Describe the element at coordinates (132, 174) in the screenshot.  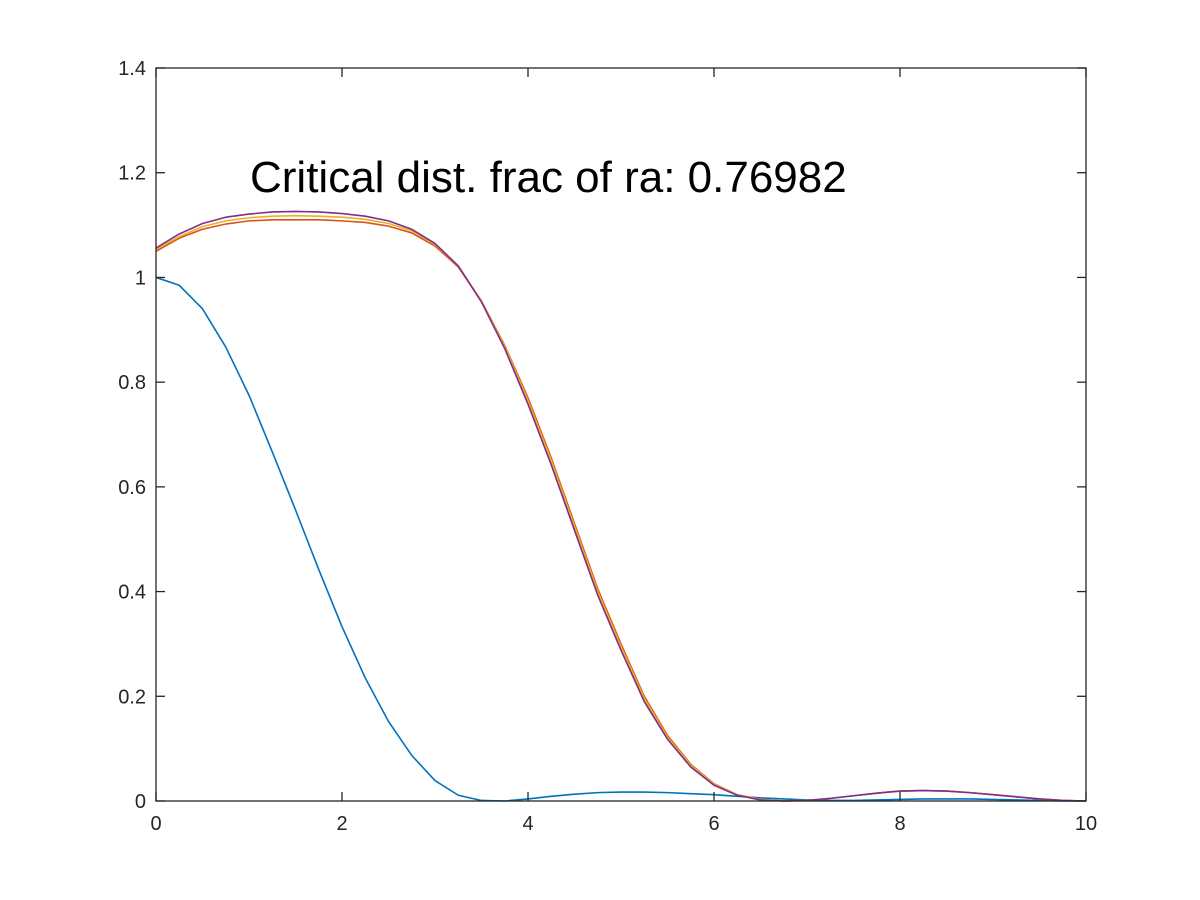
I see `y-tick-label: 1.2` at that location.